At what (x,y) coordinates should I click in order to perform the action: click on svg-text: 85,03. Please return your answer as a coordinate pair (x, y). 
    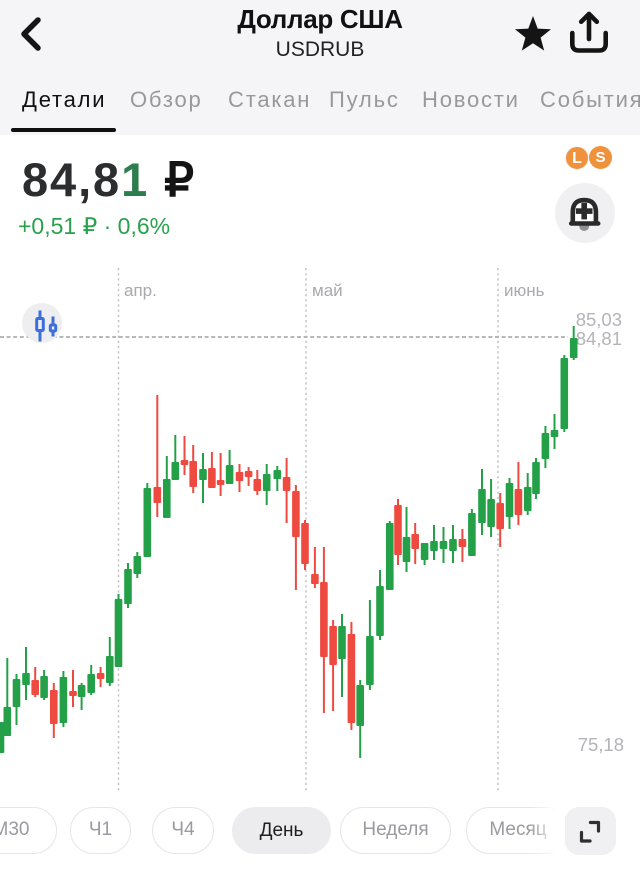
    Looking at the image, I should click on (599, 319).